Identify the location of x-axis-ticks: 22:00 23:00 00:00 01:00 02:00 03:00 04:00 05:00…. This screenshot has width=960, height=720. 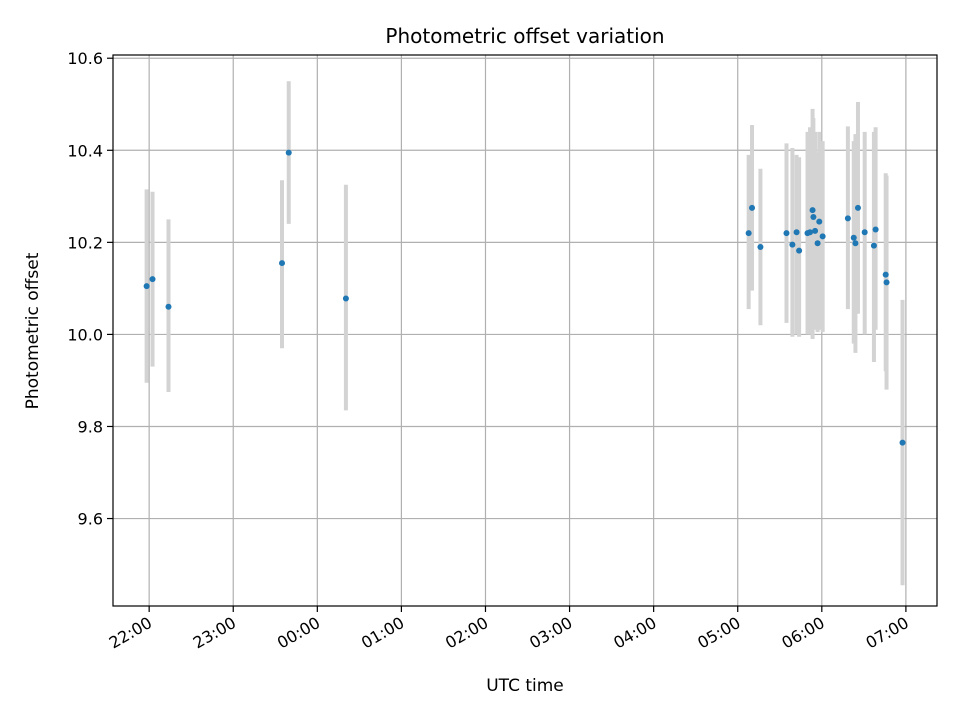
(509, 629).